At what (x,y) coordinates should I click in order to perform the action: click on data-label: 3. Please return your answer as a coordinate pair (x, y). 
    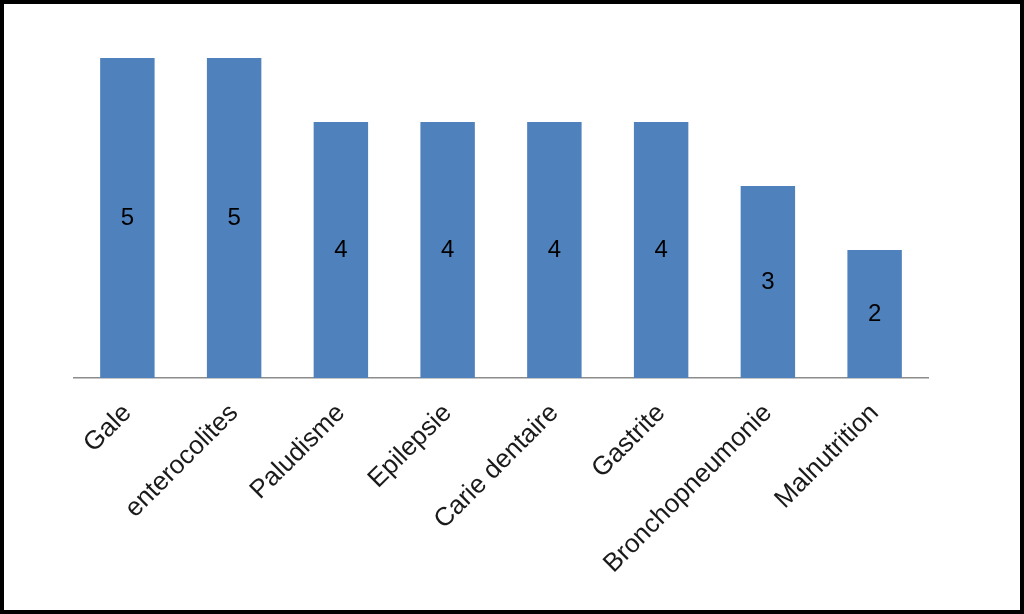
    Looking at the image, I should click on (768, 280).